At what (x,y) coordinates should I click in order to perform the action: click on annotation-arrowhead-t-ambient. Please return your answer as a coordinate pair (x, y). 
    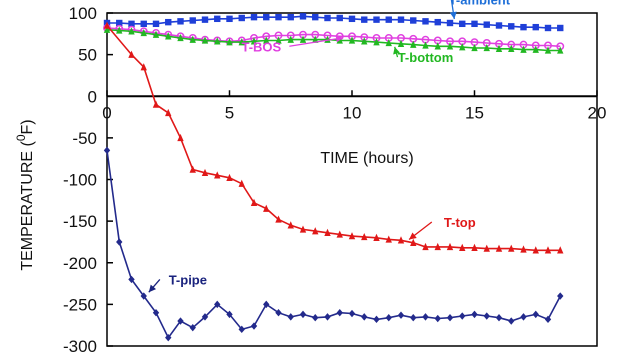
    Looking at the image, I should click on (453, 15).